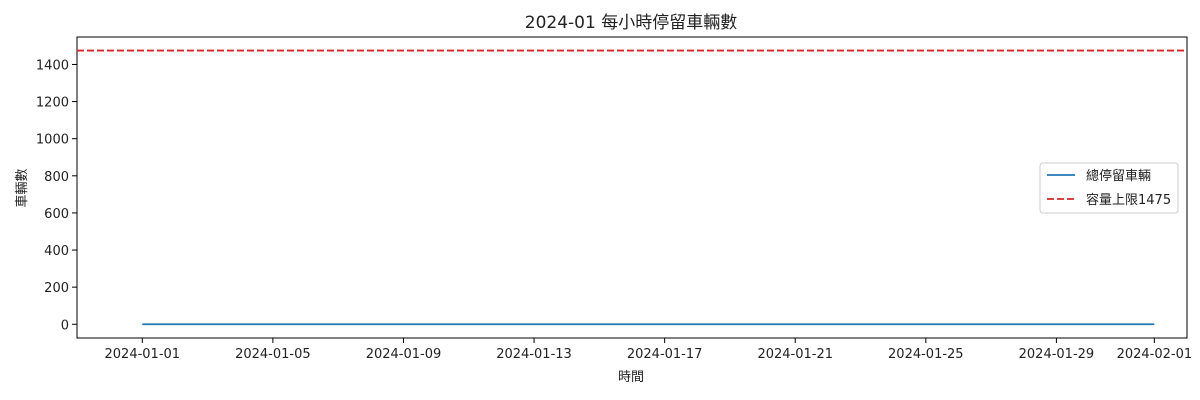 Image resolution: width=1200 pixels, height=400 pixels. I want to click on legend-label: 容量上限1475, so click(1128, 200).